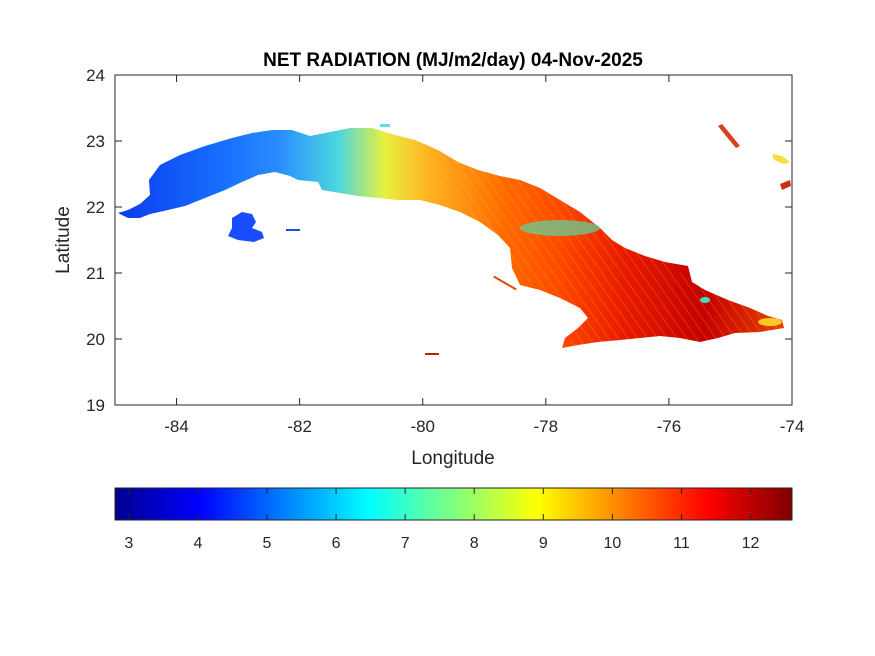  Describe the element at coordinates (453, 60) in the screenshot. I see `chart-title: NET RADIATION (MJ/m2/day) 04-Nov-2025` at that location.